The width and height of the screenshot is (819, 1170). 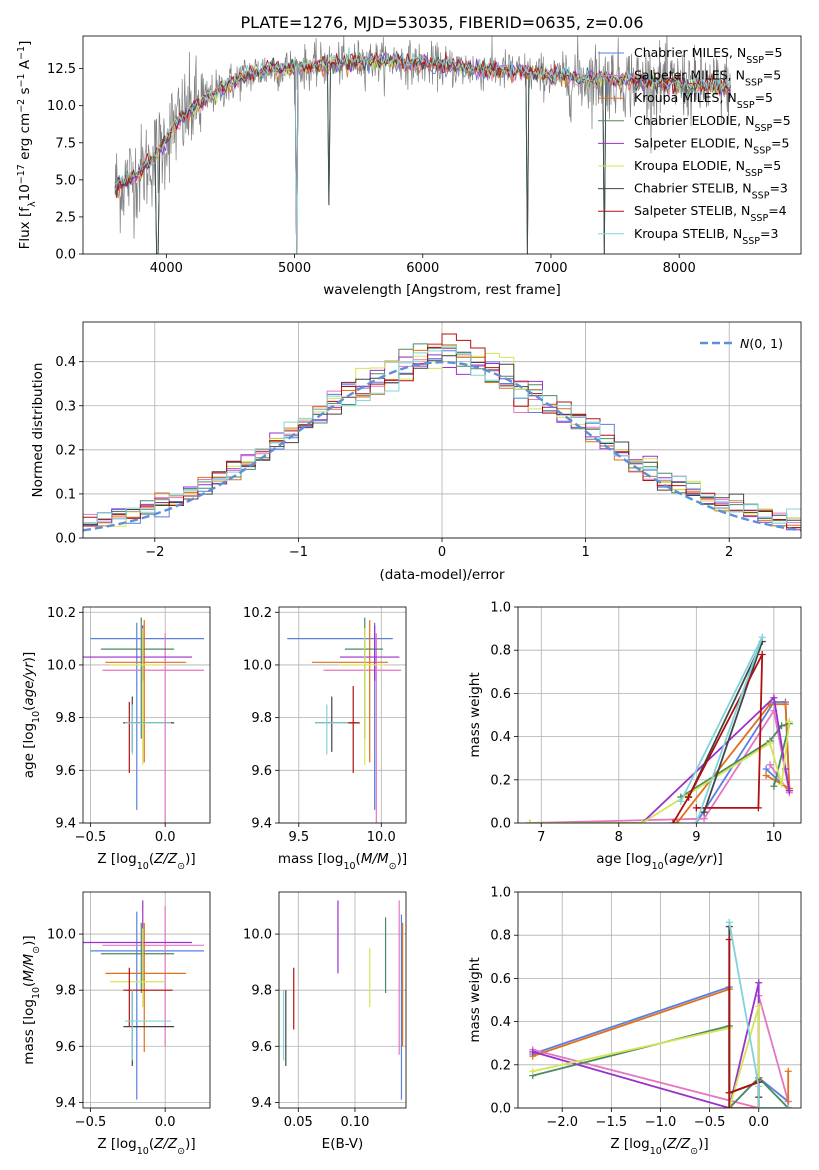 I want to click on legend-entry: Kroupa ELODIE, NSSP=5, so click(x=707, y=168).